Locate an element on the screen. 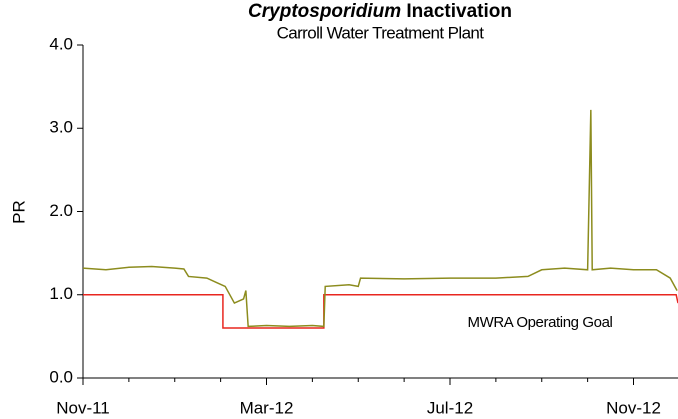  x-tick-label: Nov-11 is located at coordinates (83, 407).